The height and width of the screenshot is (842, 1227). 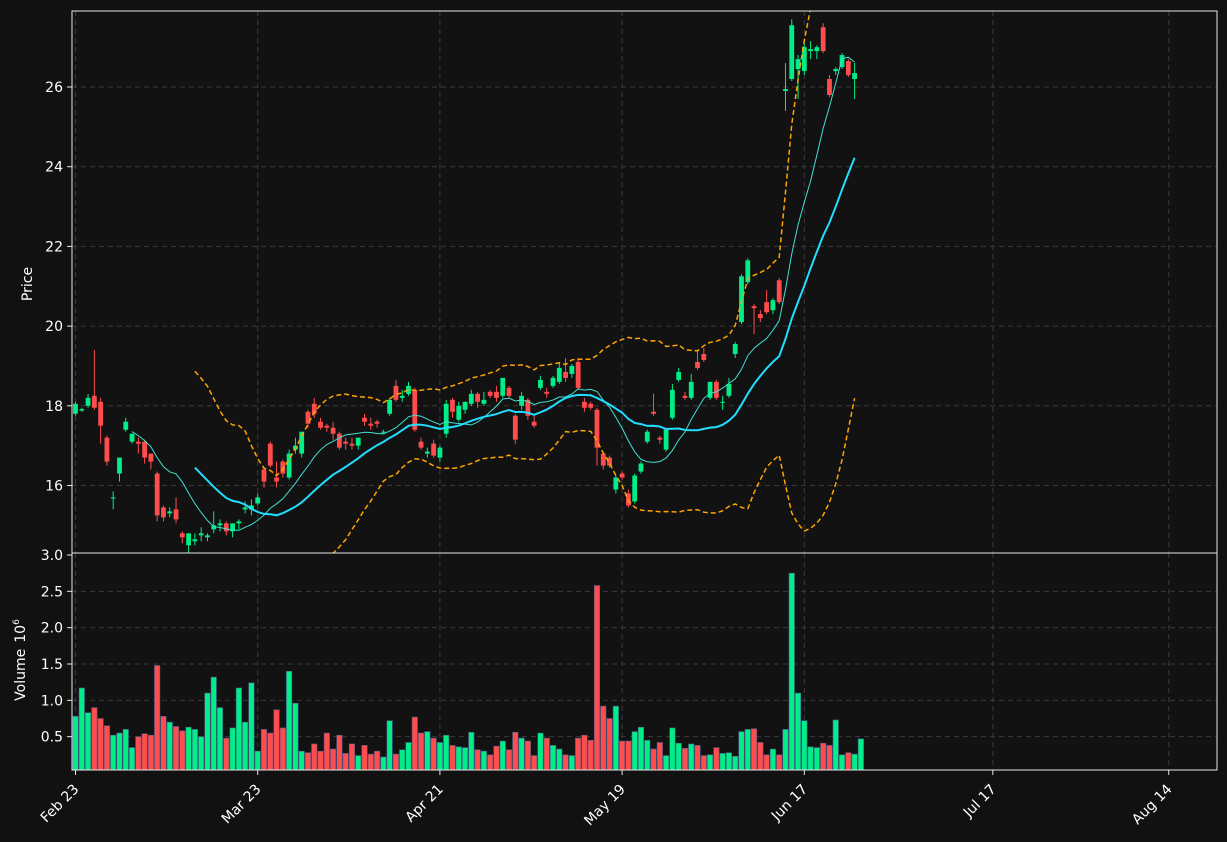 What do you see at coordinates (980, 802) in the screenshot?
I see `date-tick-label: Jul 17` at bounding box center [980, 802].